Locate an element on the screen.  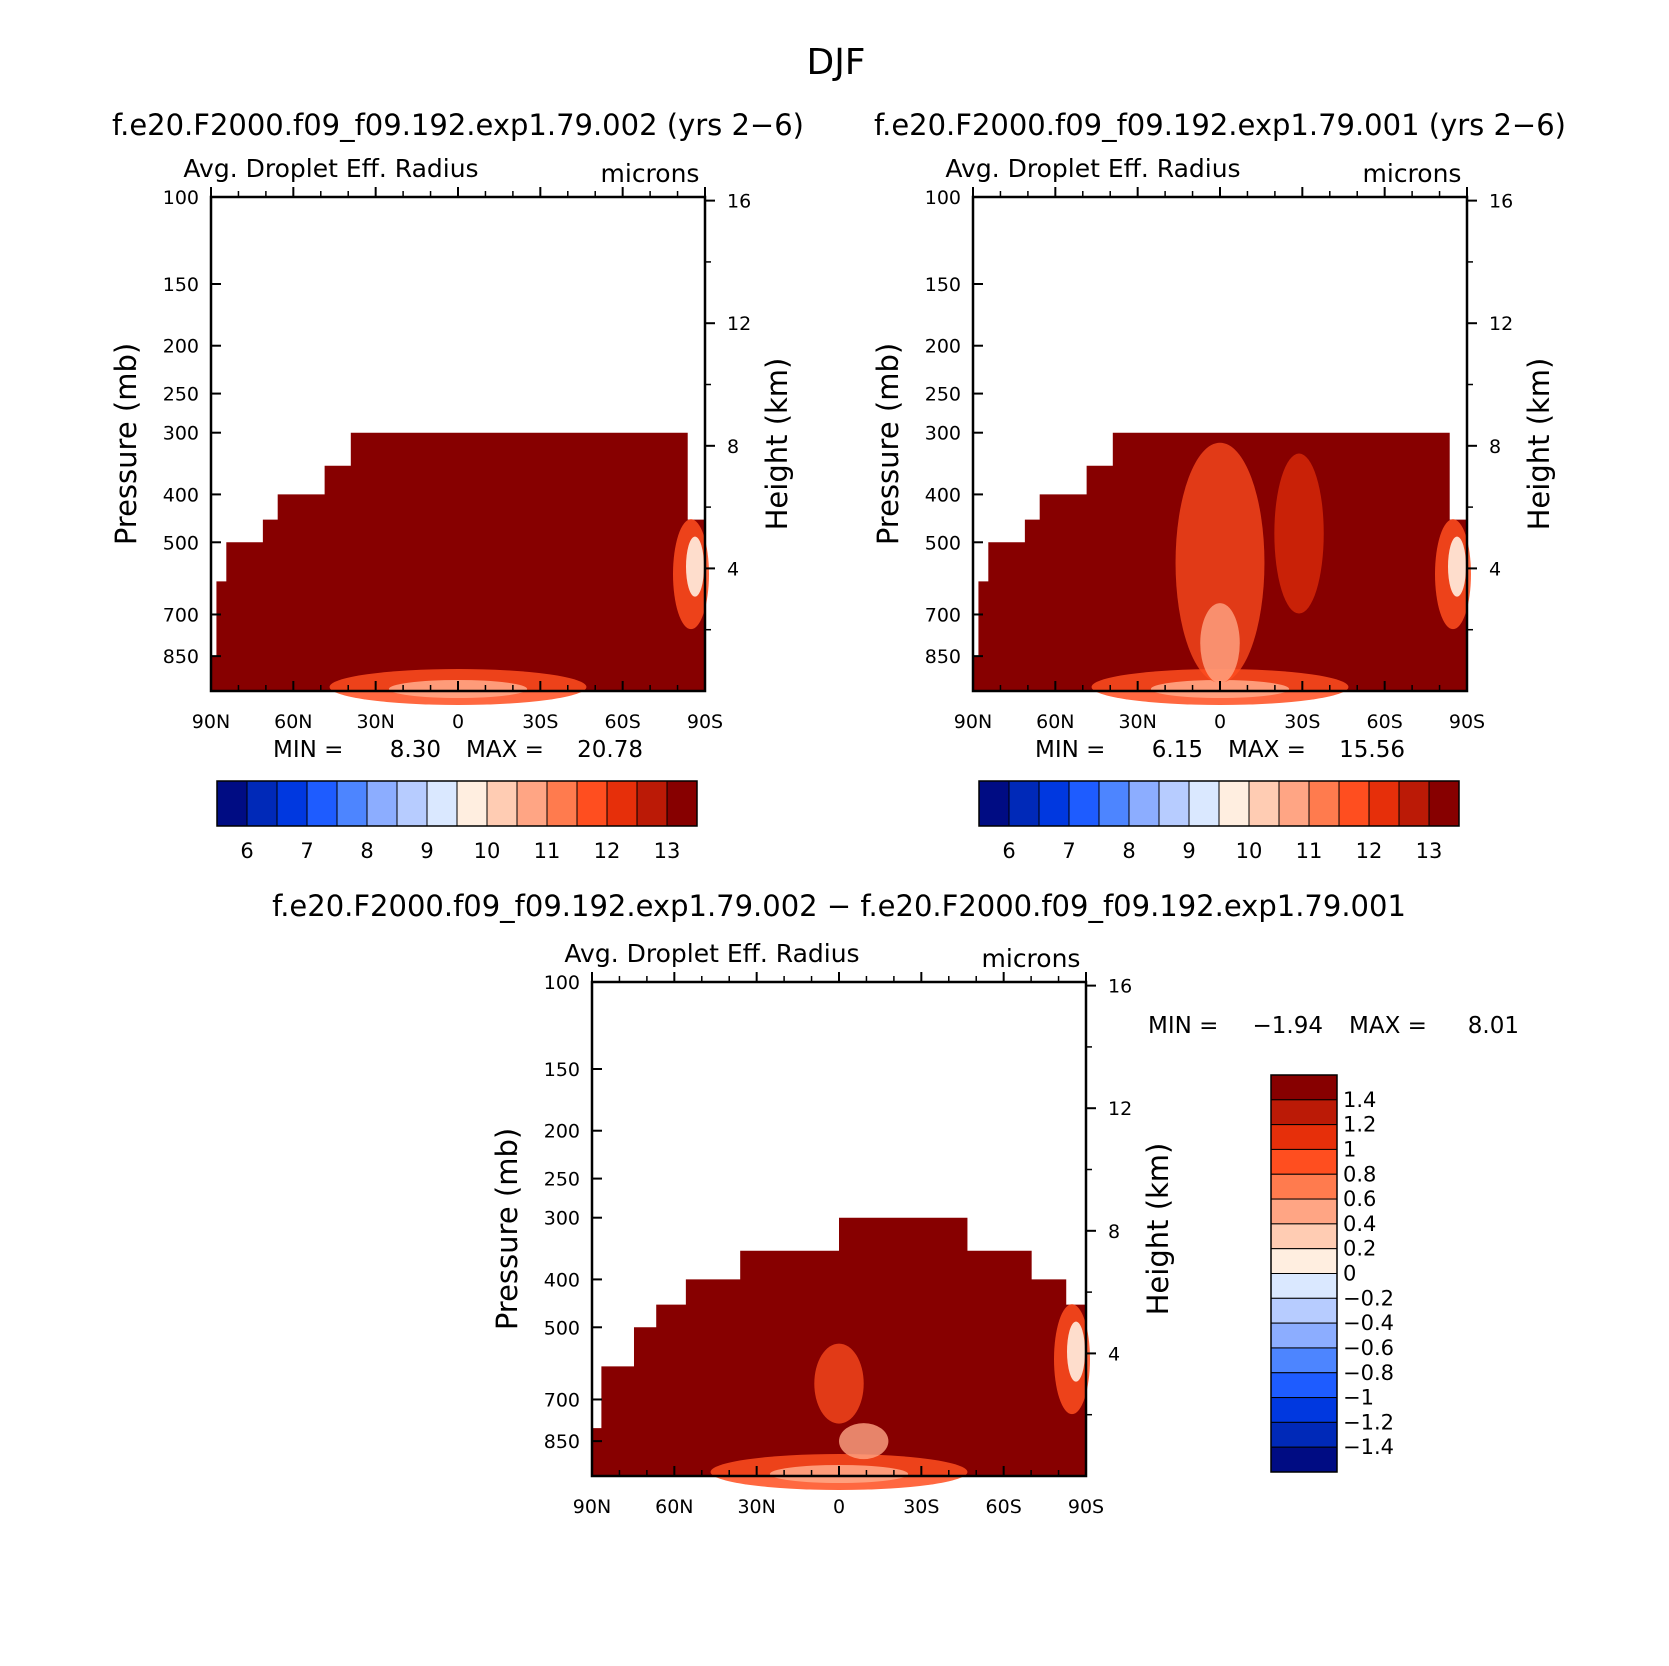
y-tick-label: 150 is located at coordinates (943, 285).